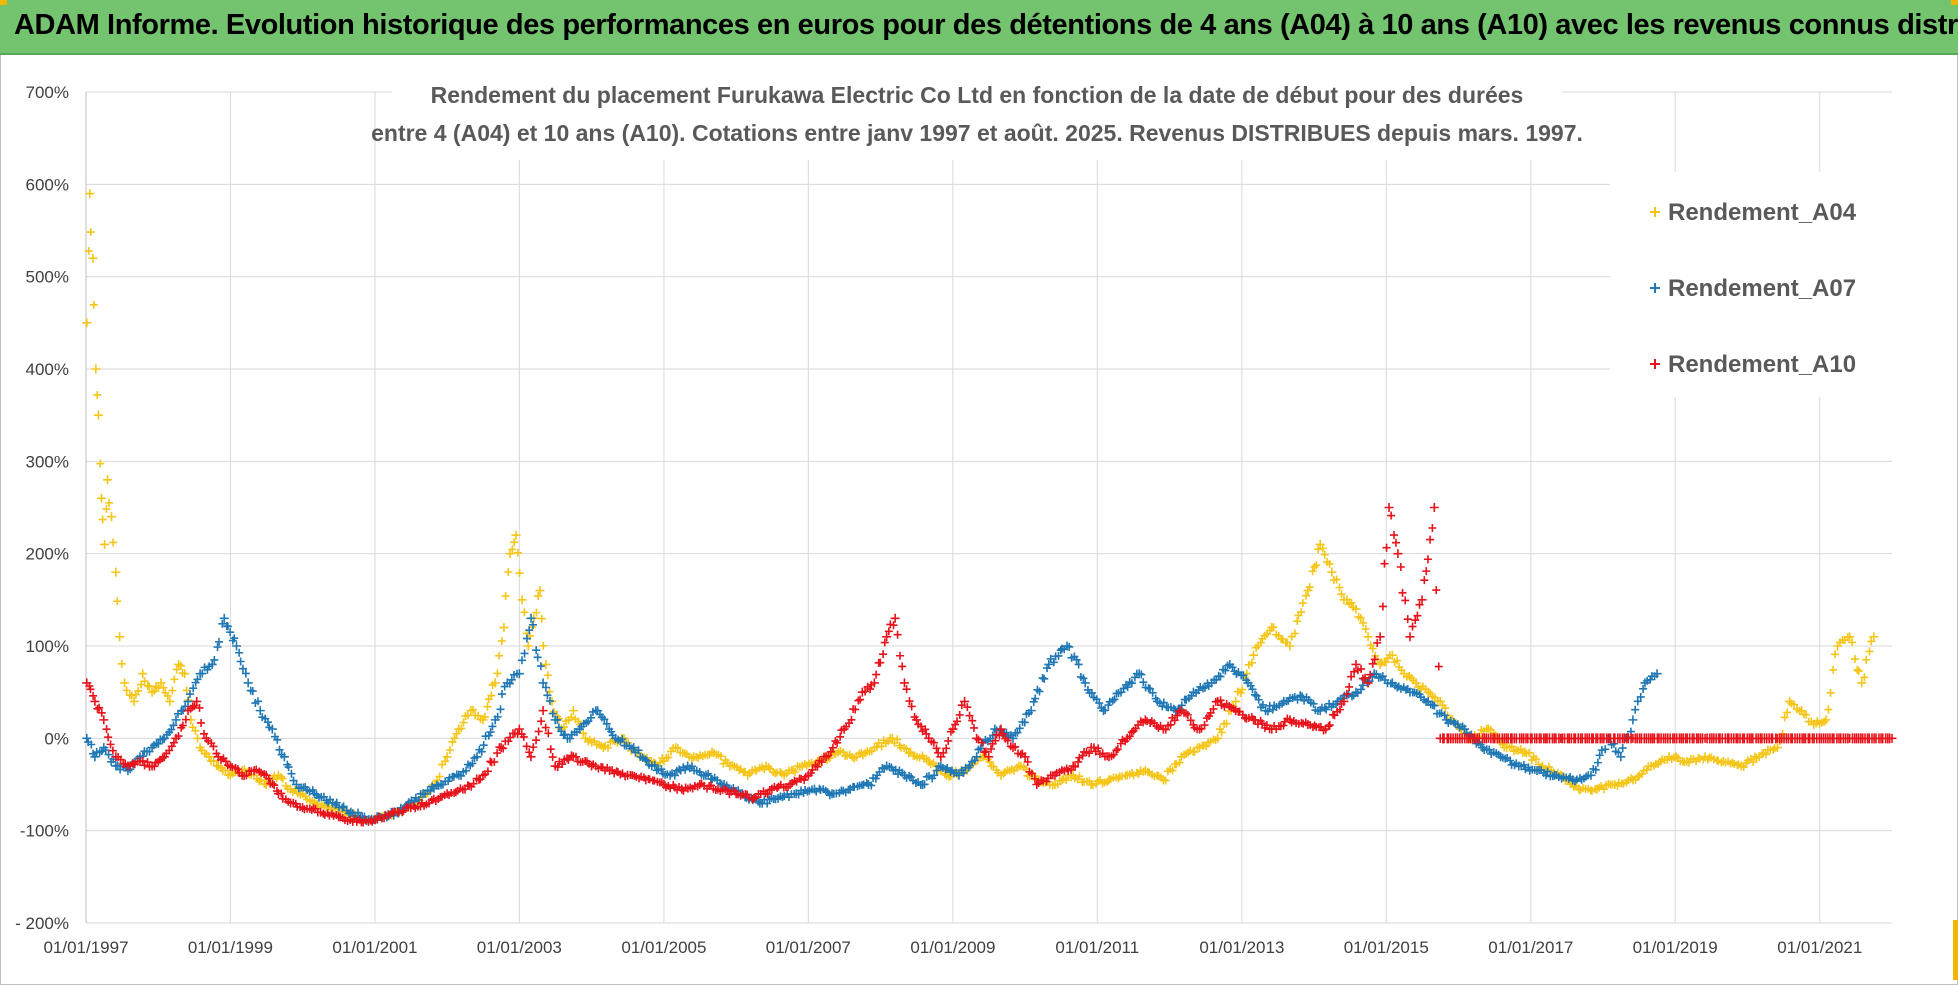 The width and height of the screenshot is (1958, 985). I want to click on y-tick-label: 0%, so click(56, 738).